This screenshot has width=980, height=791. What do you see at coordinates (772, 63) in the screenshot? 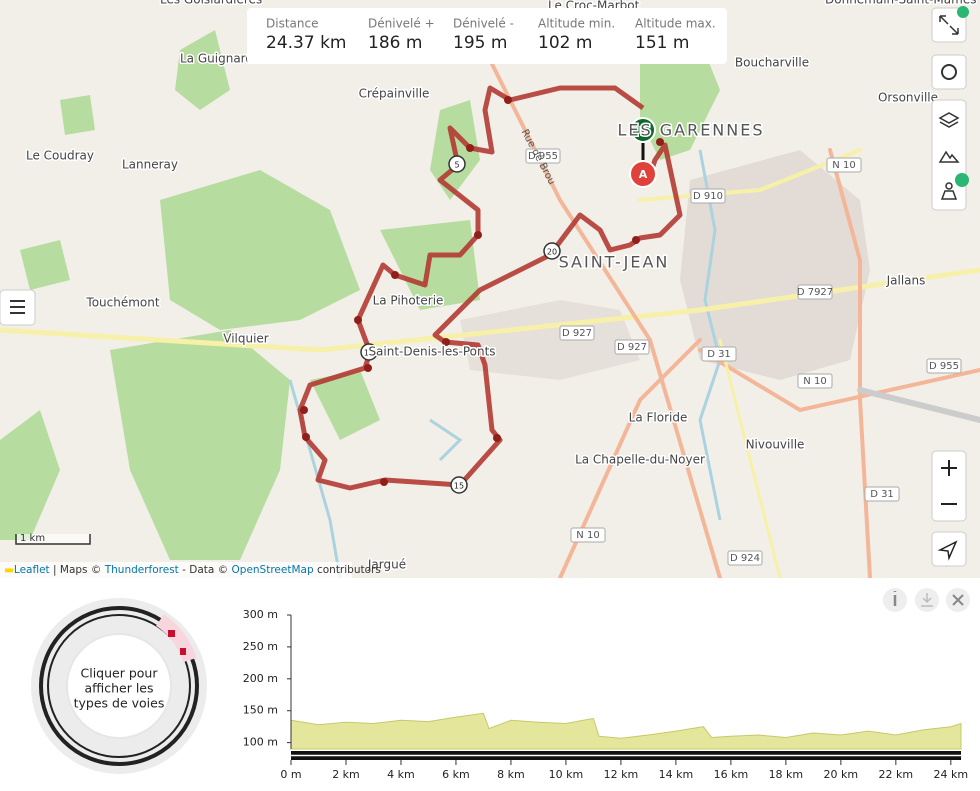
I see `place-label: Boucharville` at bounding box center [772, 63].